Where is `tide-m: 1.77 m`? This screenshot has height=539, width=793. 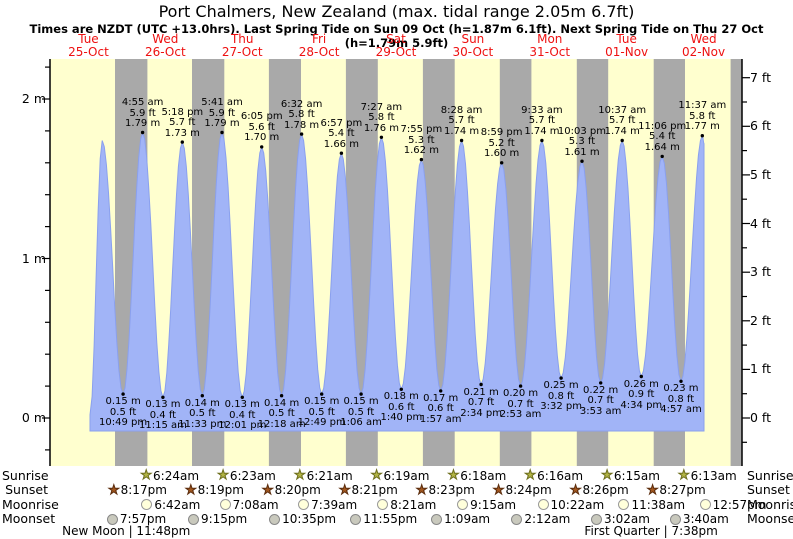
tide-m: 1.77 m is located at coordinates (702, 127).